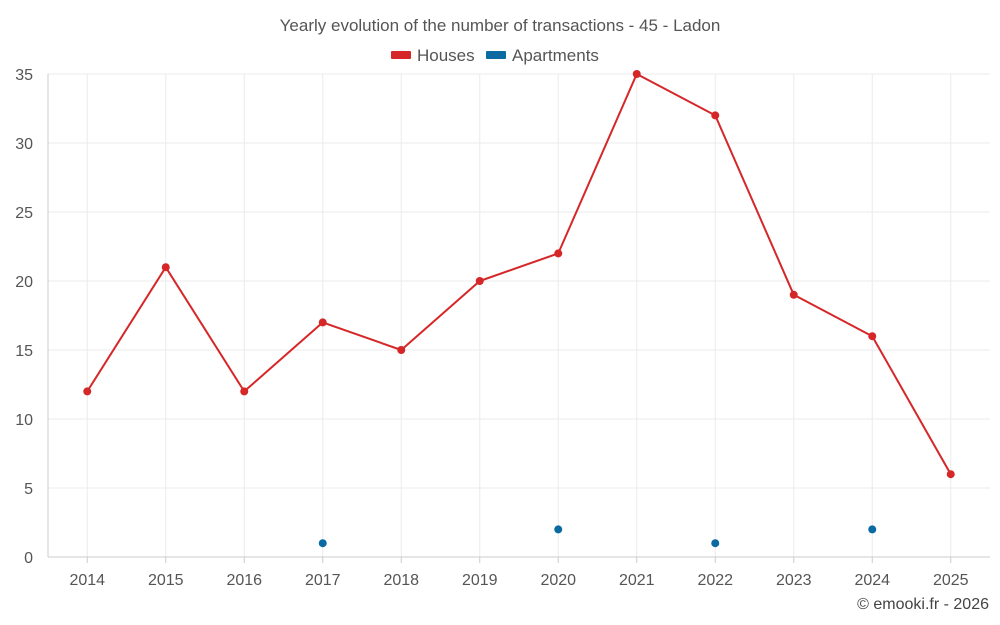 This screenshot has height=625, width=1000. I want to click on x-tick-label: 2021, so click(637, 580).